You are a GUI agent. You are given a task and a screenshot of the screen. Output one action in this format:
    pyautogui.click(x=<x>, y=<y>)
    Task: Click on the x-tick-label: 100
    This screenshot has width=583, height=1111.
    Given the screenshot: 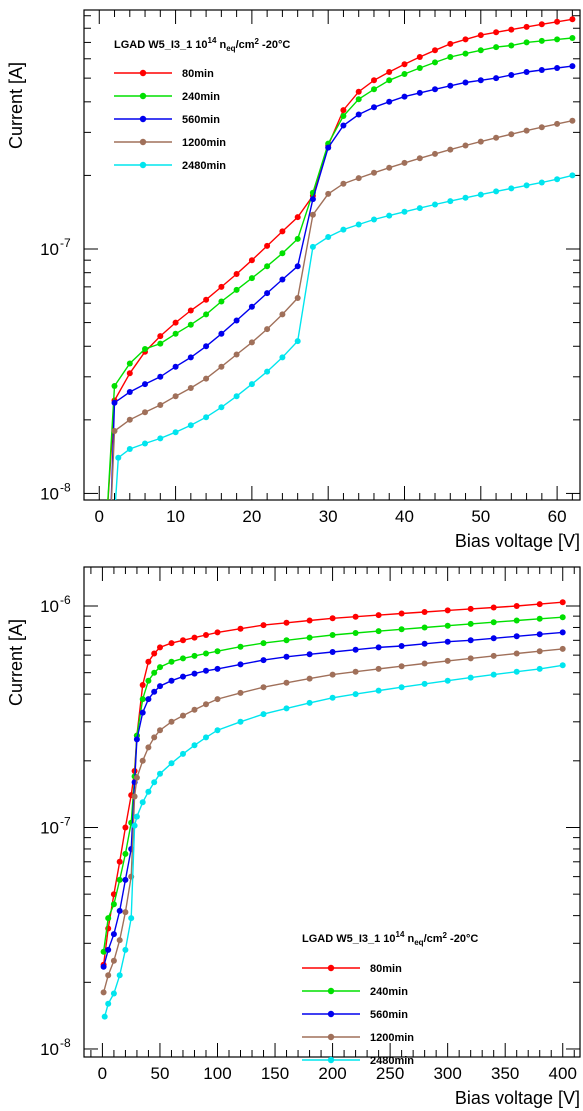 What is the action you would take?
    pyautogui.click(x=217, y=1073)
    